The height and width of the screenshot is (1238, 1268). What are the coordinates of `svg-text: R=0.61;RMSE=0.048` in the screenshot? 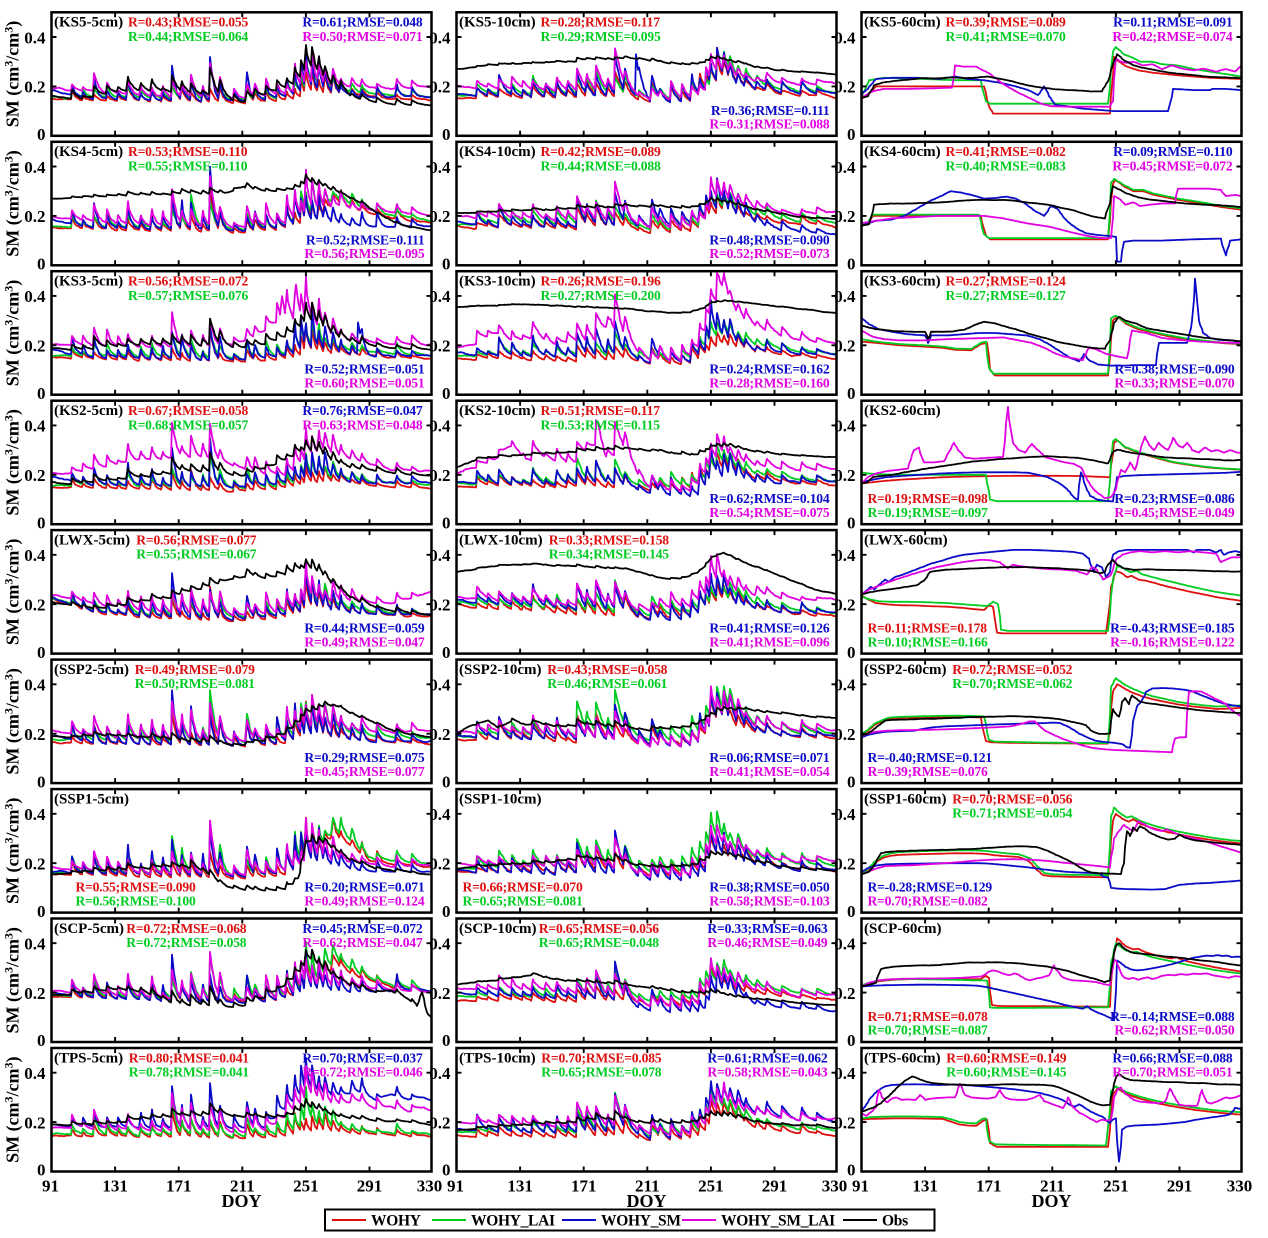 It's located at (362, 22).